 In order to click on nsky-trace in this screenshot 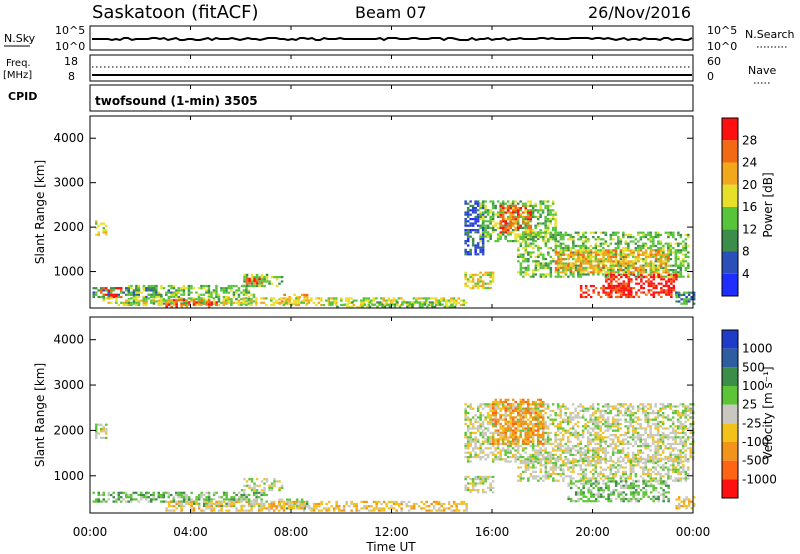, I will do `click(392, 39)`.